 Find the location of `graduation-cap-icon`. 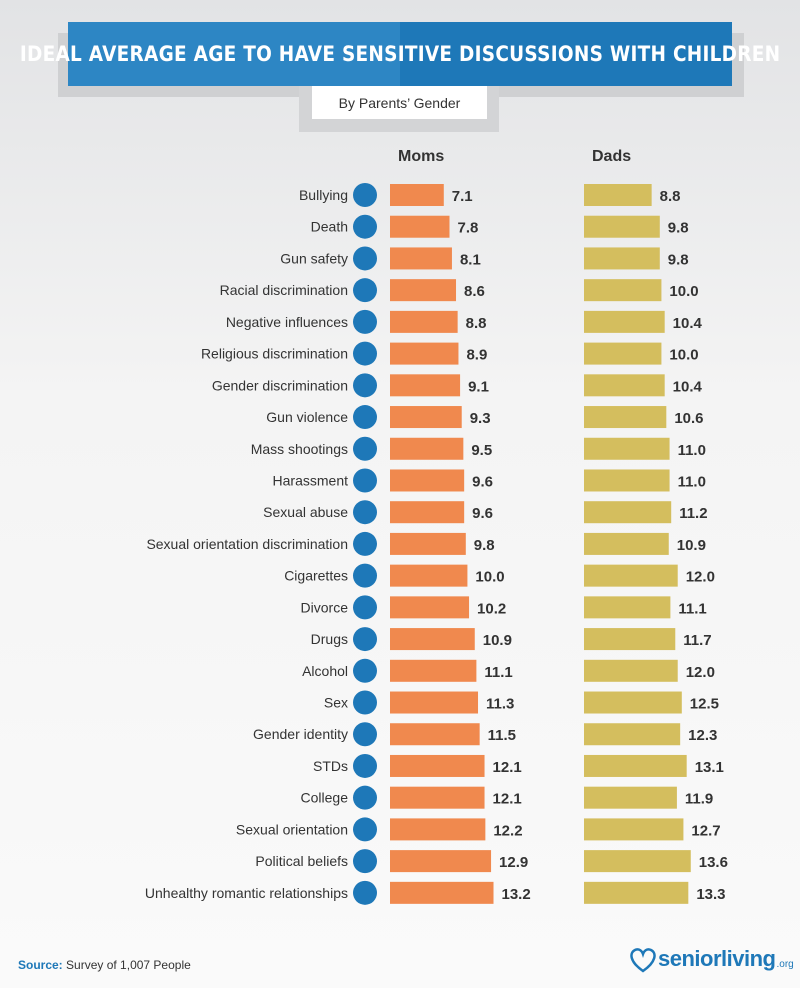

graduation-cap-icon is located at coordinates (365, 797).